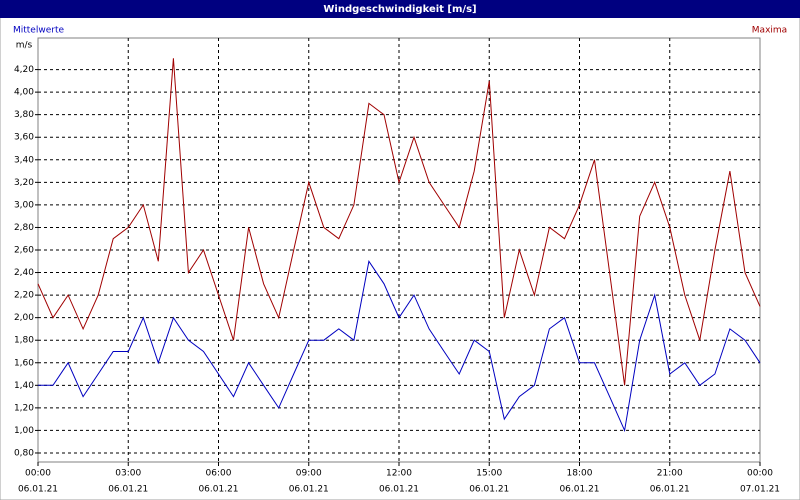  What do you see at coordinates (24, 228) in the screenshot?
I see `y-tick-label: 2,80` at bounding box center [24, 228].